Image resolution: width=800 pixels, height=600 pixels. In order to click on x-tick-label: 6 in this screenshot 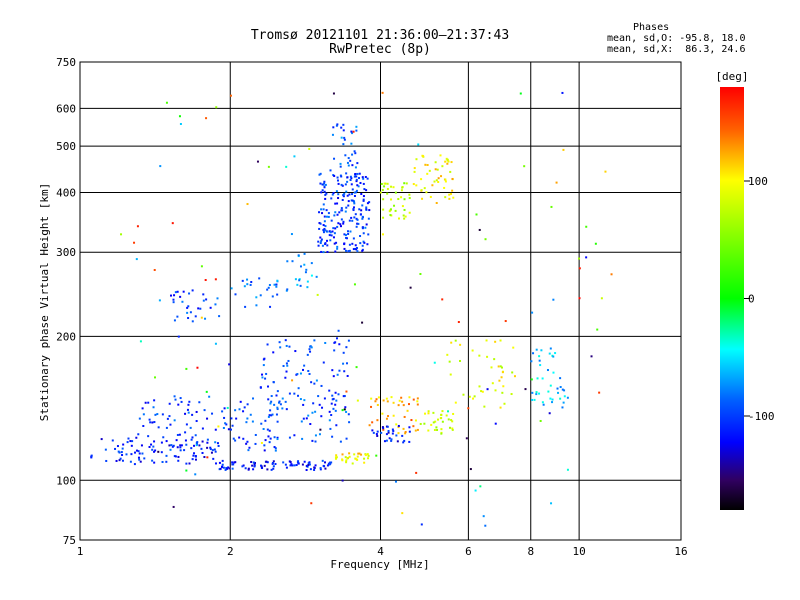, I will do `click(468, 551)`.